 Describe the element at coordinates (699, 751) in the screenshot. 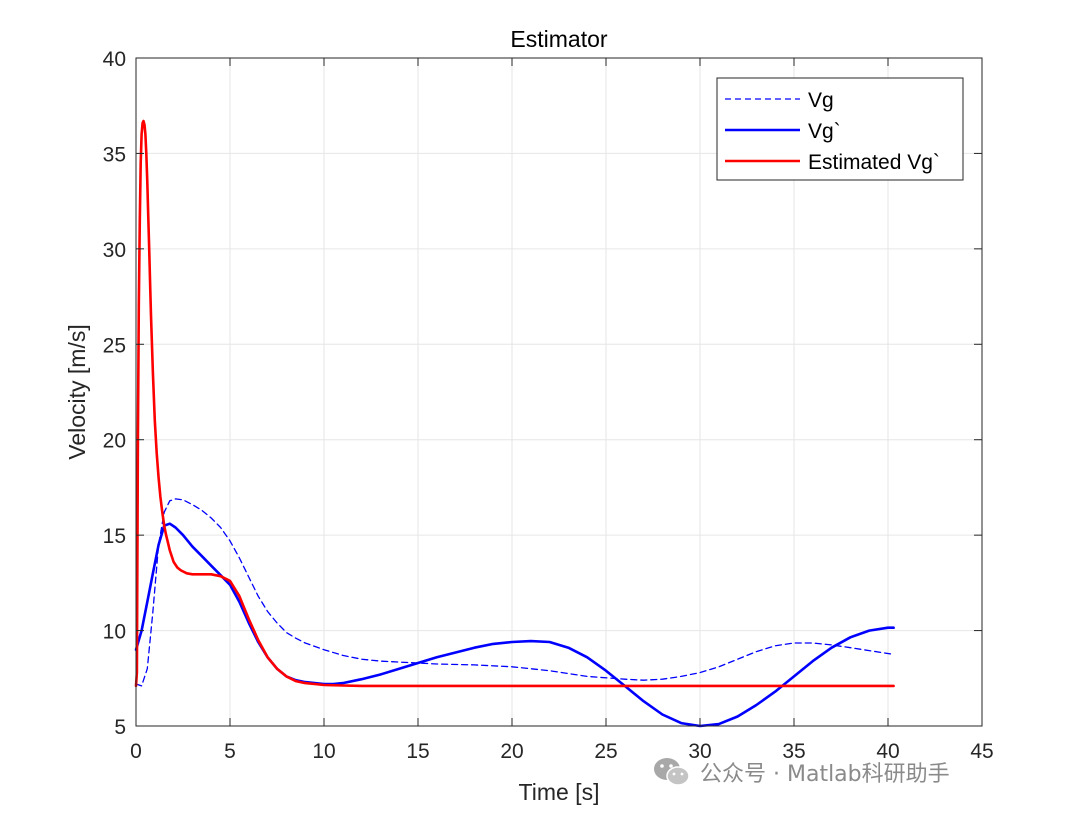

I see `x-tick-label: 30` at that location.